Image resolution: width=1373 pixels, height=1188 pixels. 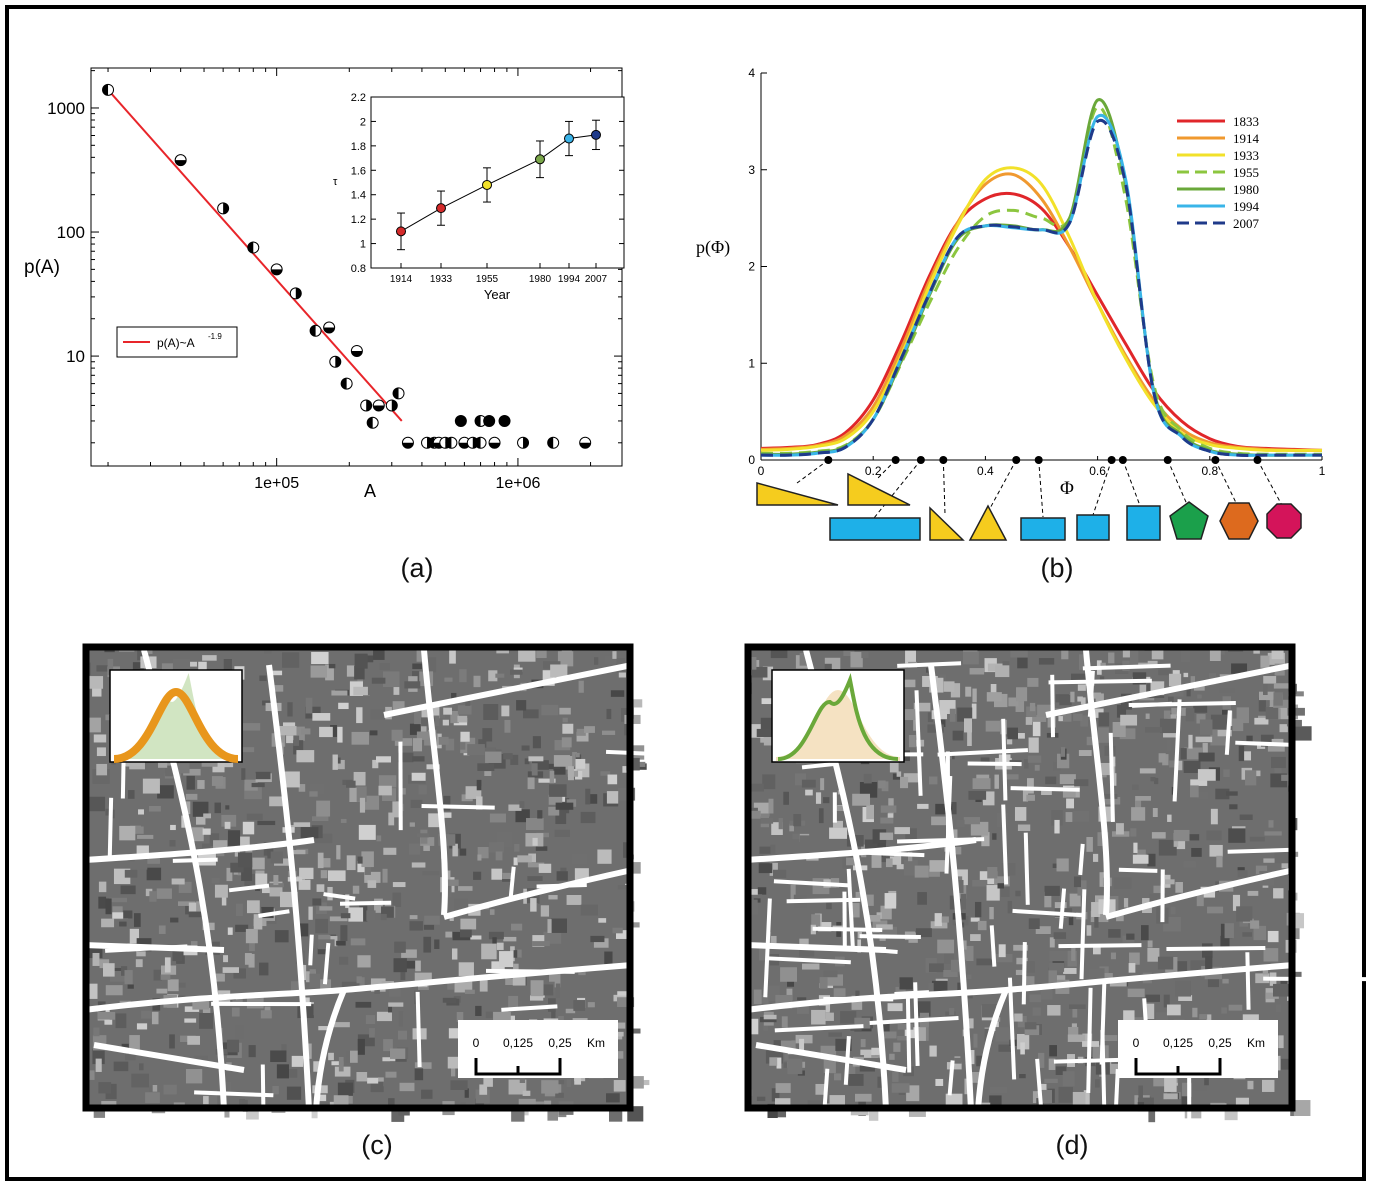 What do you see at coordinates (1198, 1049) in the screenshot?
I see `scale-bar-background` at bounding box center [1198, 1049].